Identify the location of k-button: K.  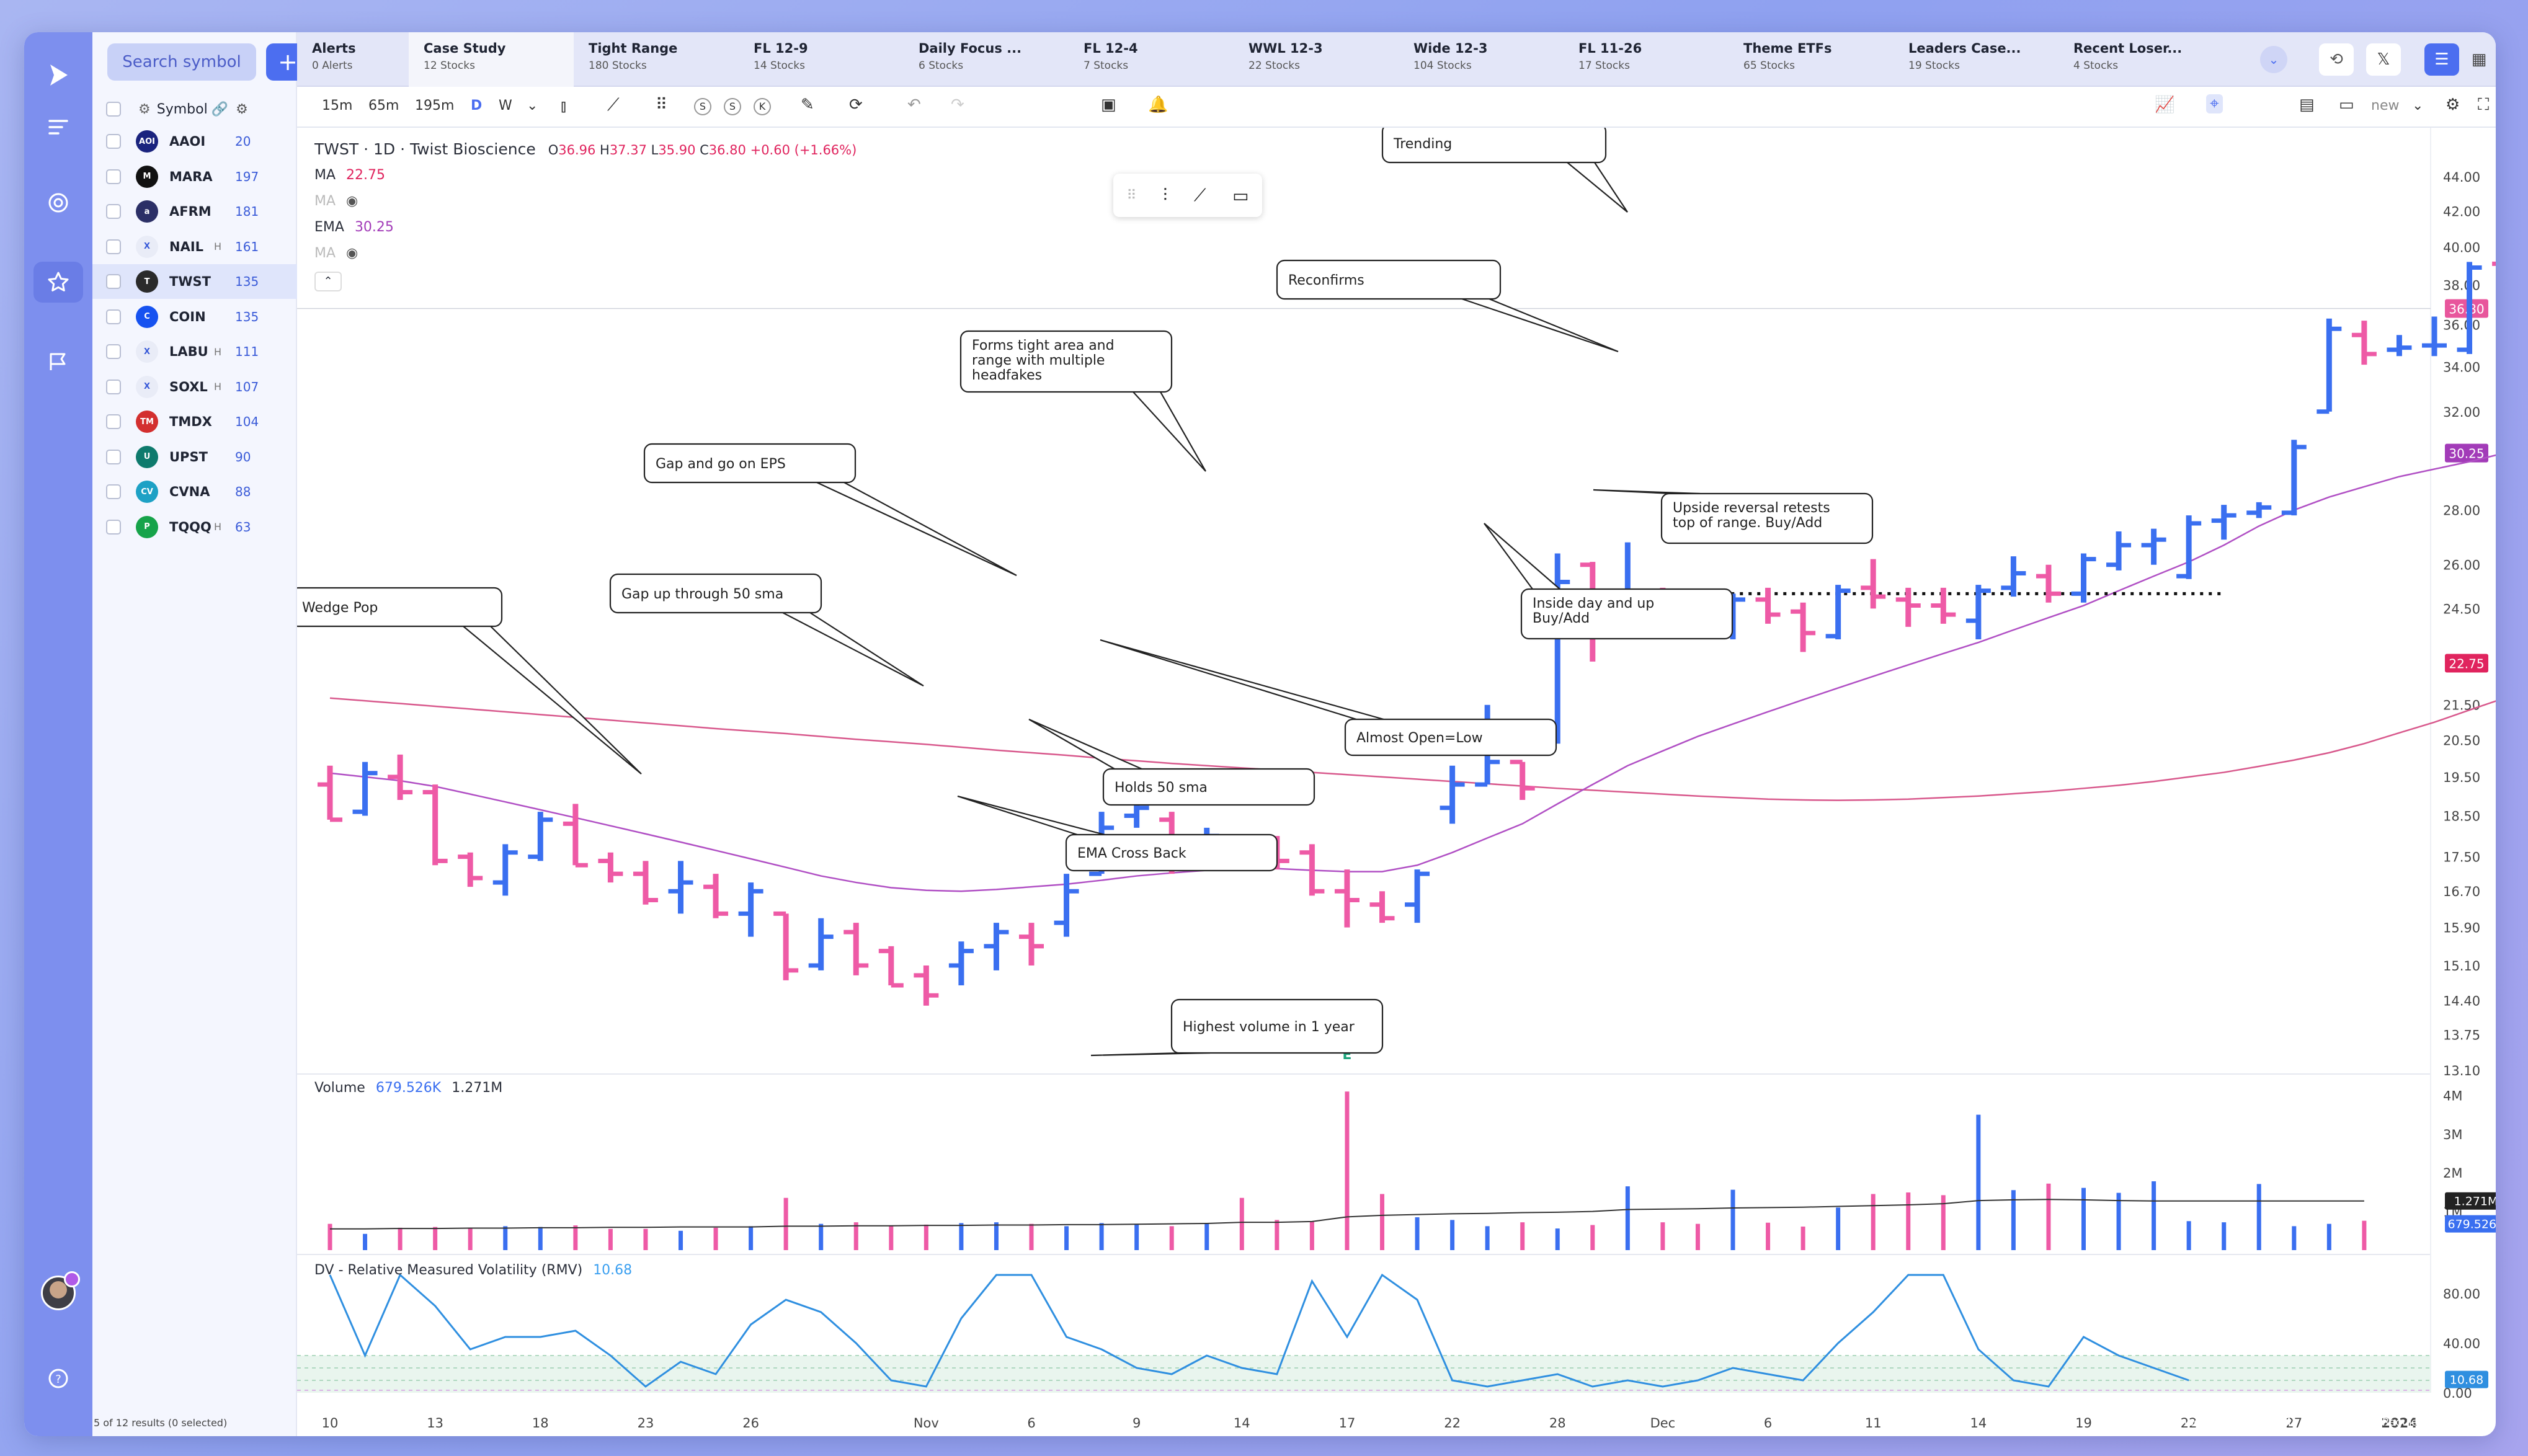
(762, 107).